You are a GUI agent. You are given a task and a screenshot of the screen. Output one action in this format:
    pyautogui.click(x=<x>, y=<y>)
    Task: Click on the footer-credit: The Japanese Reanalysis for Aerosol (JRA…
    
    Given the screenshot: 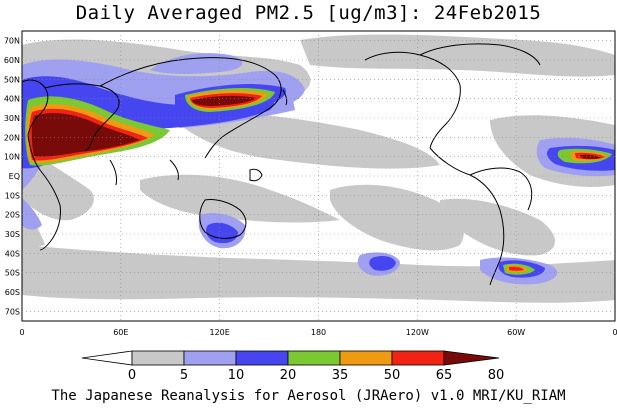 What is the action you would take?
    pyautogui.click(x=308, y=396)
    